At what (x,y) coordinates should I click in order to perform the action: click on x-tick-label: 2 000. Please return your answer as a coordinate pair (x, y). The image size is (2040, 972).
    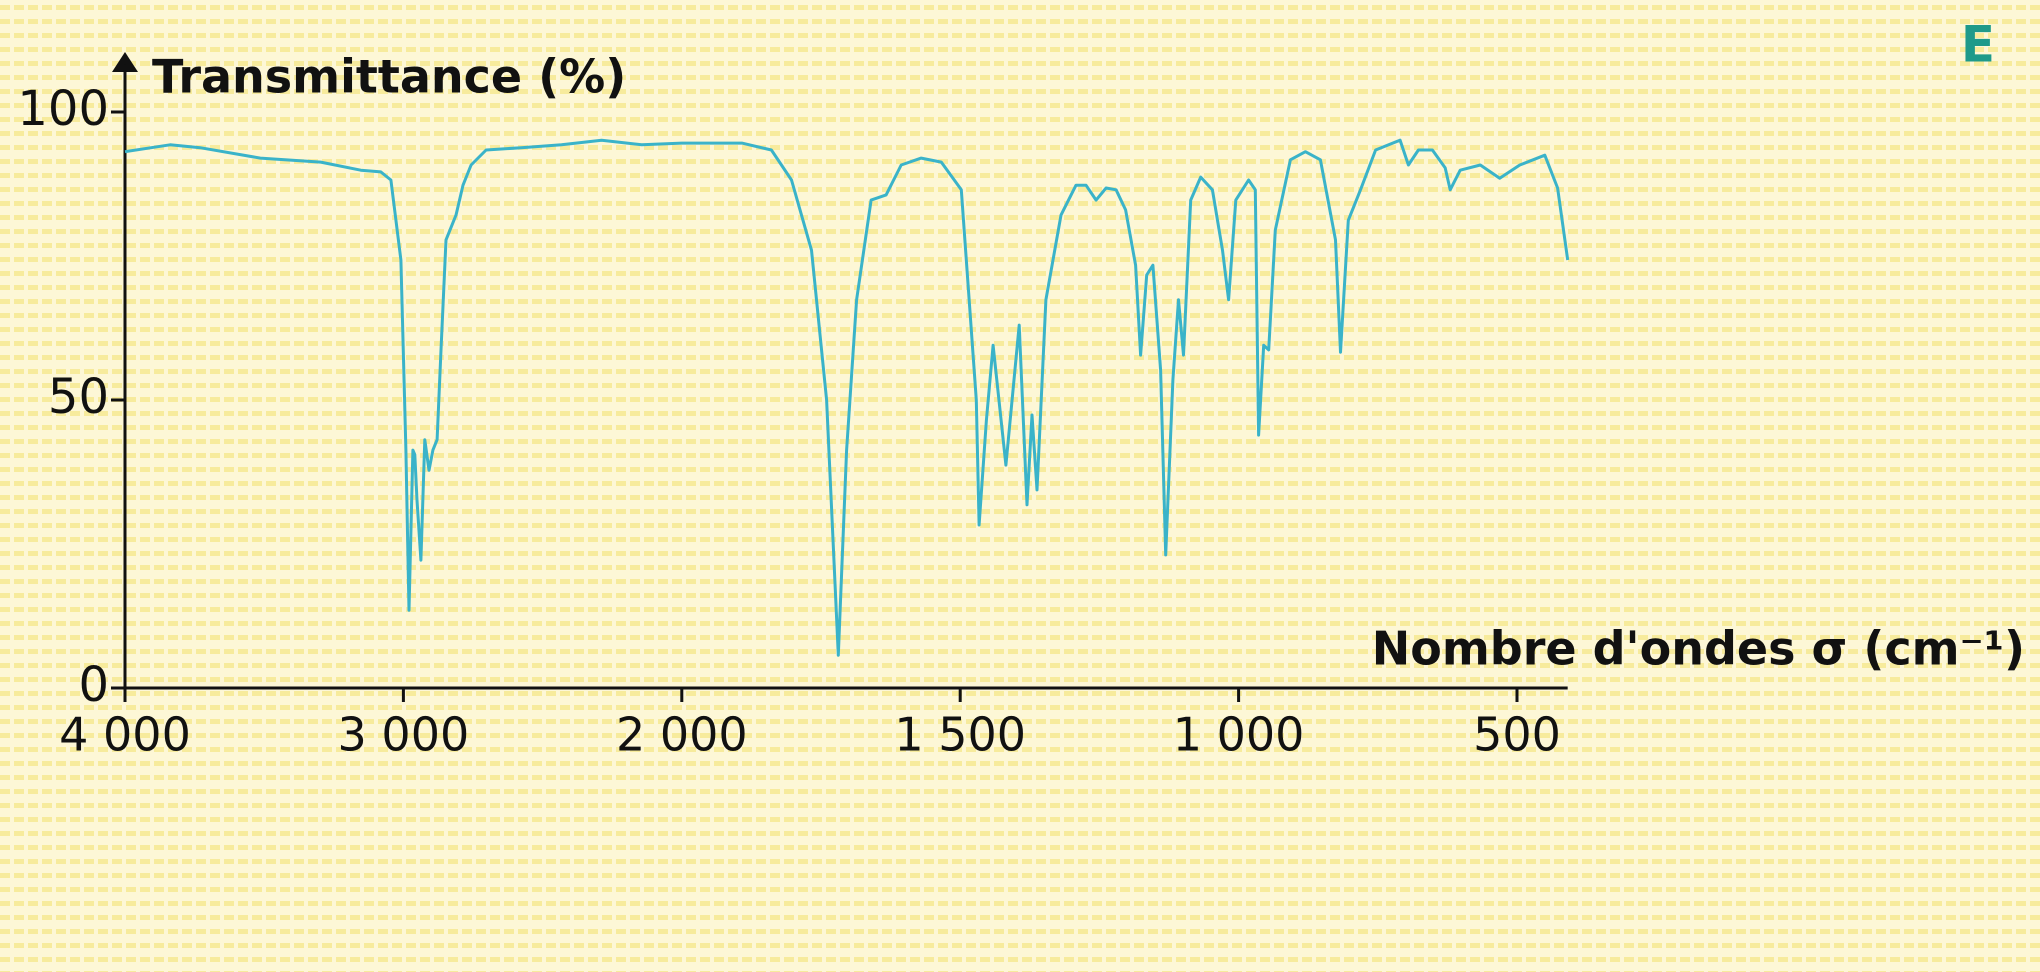
    Looking at the image, I should click on (682, 735).